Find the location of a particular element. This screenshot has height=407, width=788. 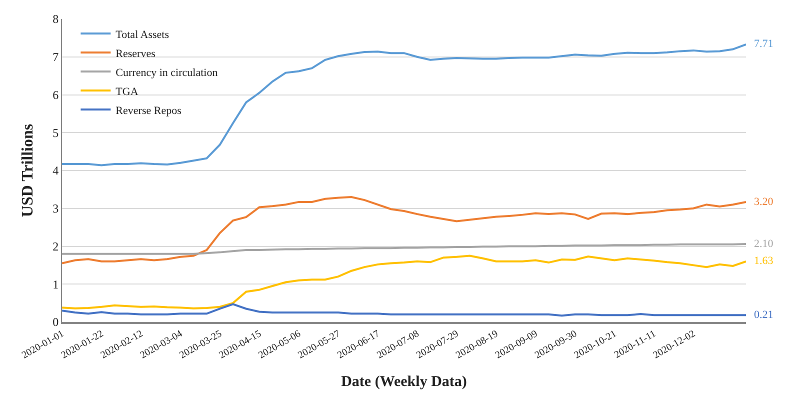

y-tick-label: 2 is located at coordinates (55, 246).